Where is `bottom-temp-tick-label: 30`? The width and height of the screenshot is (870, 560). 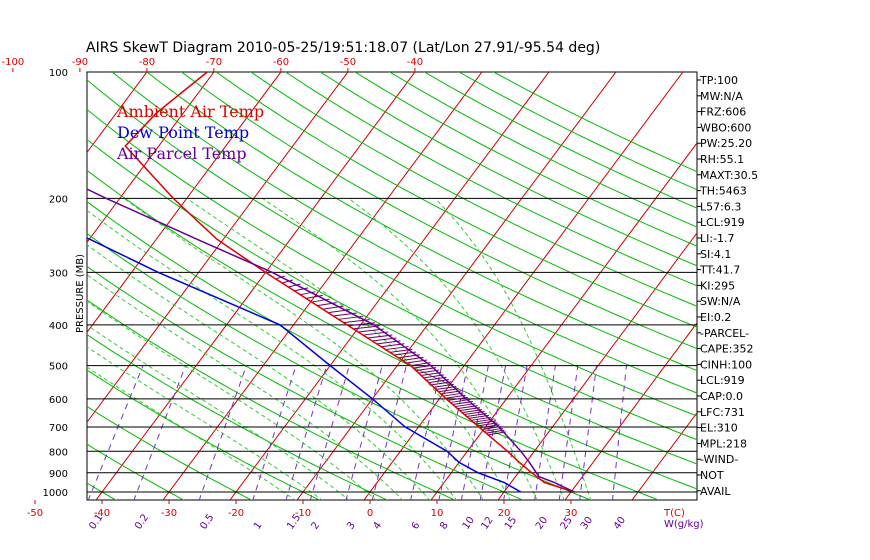
bottom-temp-tick-label: 30 is located at coordinates (571, 513).